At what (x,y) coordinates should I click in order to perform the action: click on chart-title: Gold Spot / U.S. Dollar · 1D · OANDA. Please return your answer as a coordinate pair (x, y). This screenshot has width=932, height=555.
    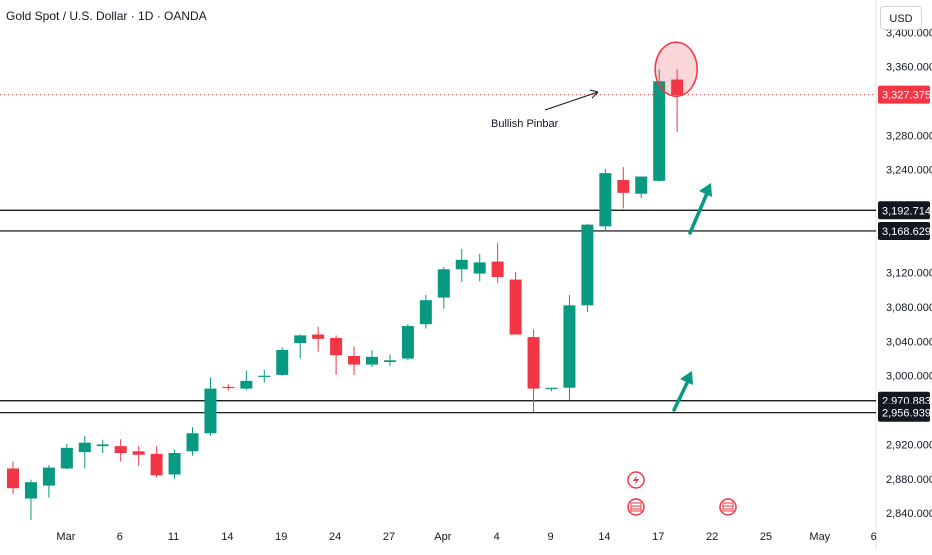
    Looking at the image, I should click on (106, 16).